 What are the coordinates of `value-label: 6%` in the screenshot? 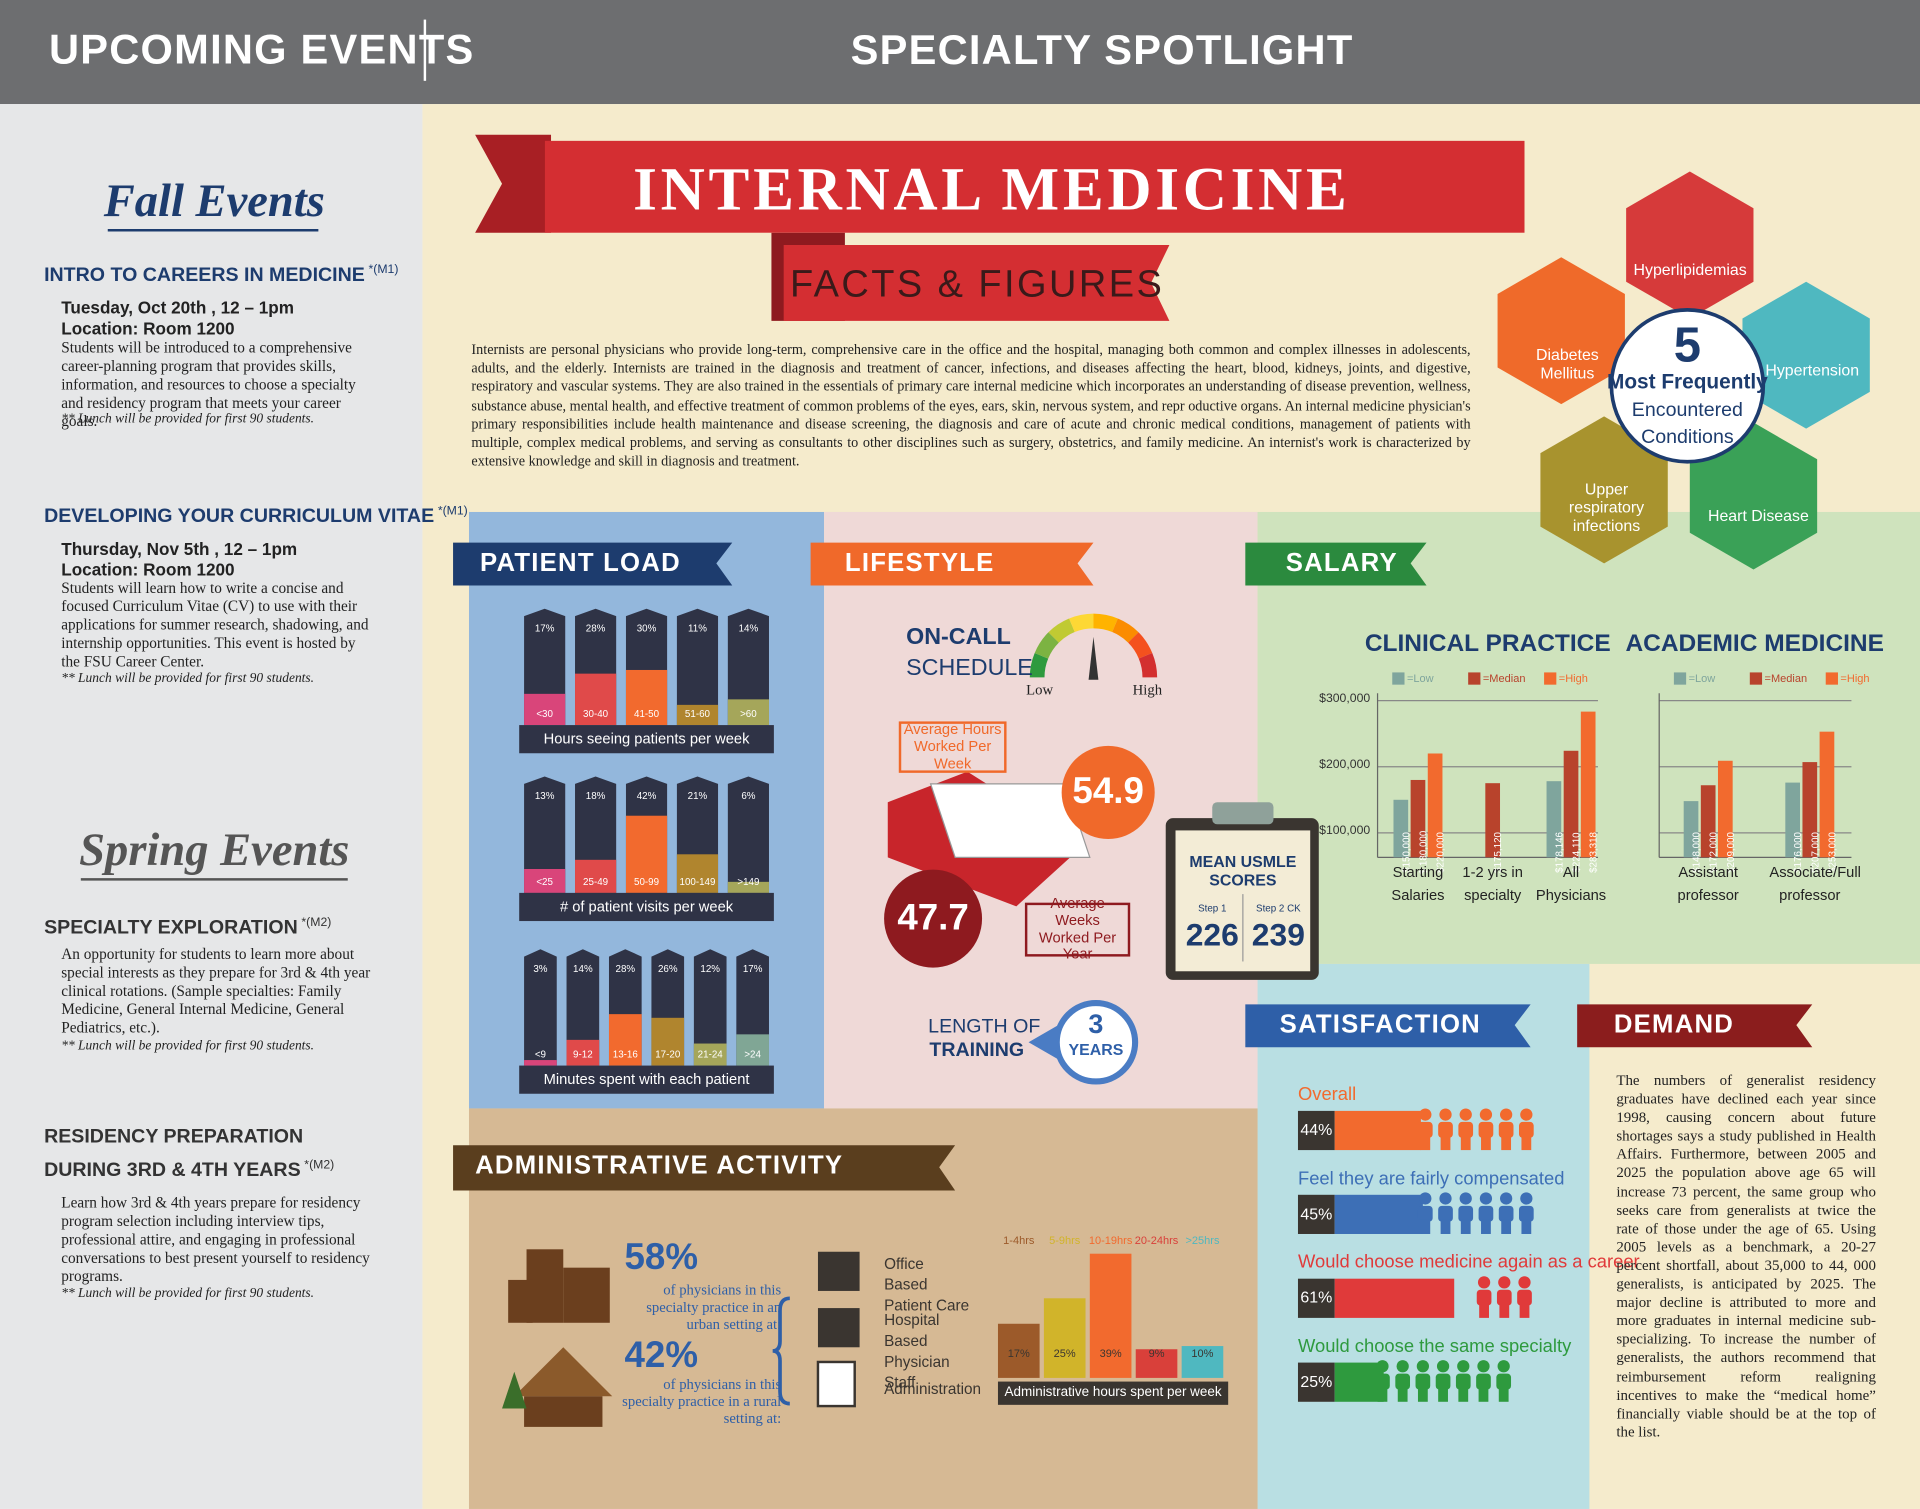 It's located at (748, 796).